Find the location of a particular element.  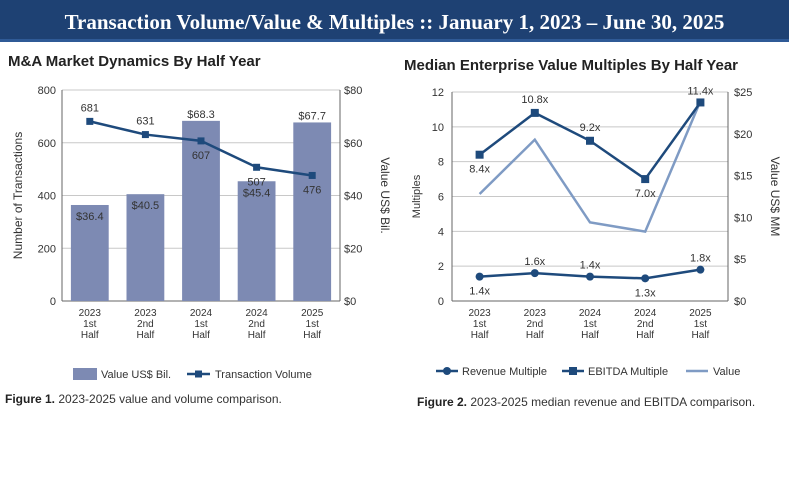

volume-value-label: 476 is located at coordinates (312, 190).